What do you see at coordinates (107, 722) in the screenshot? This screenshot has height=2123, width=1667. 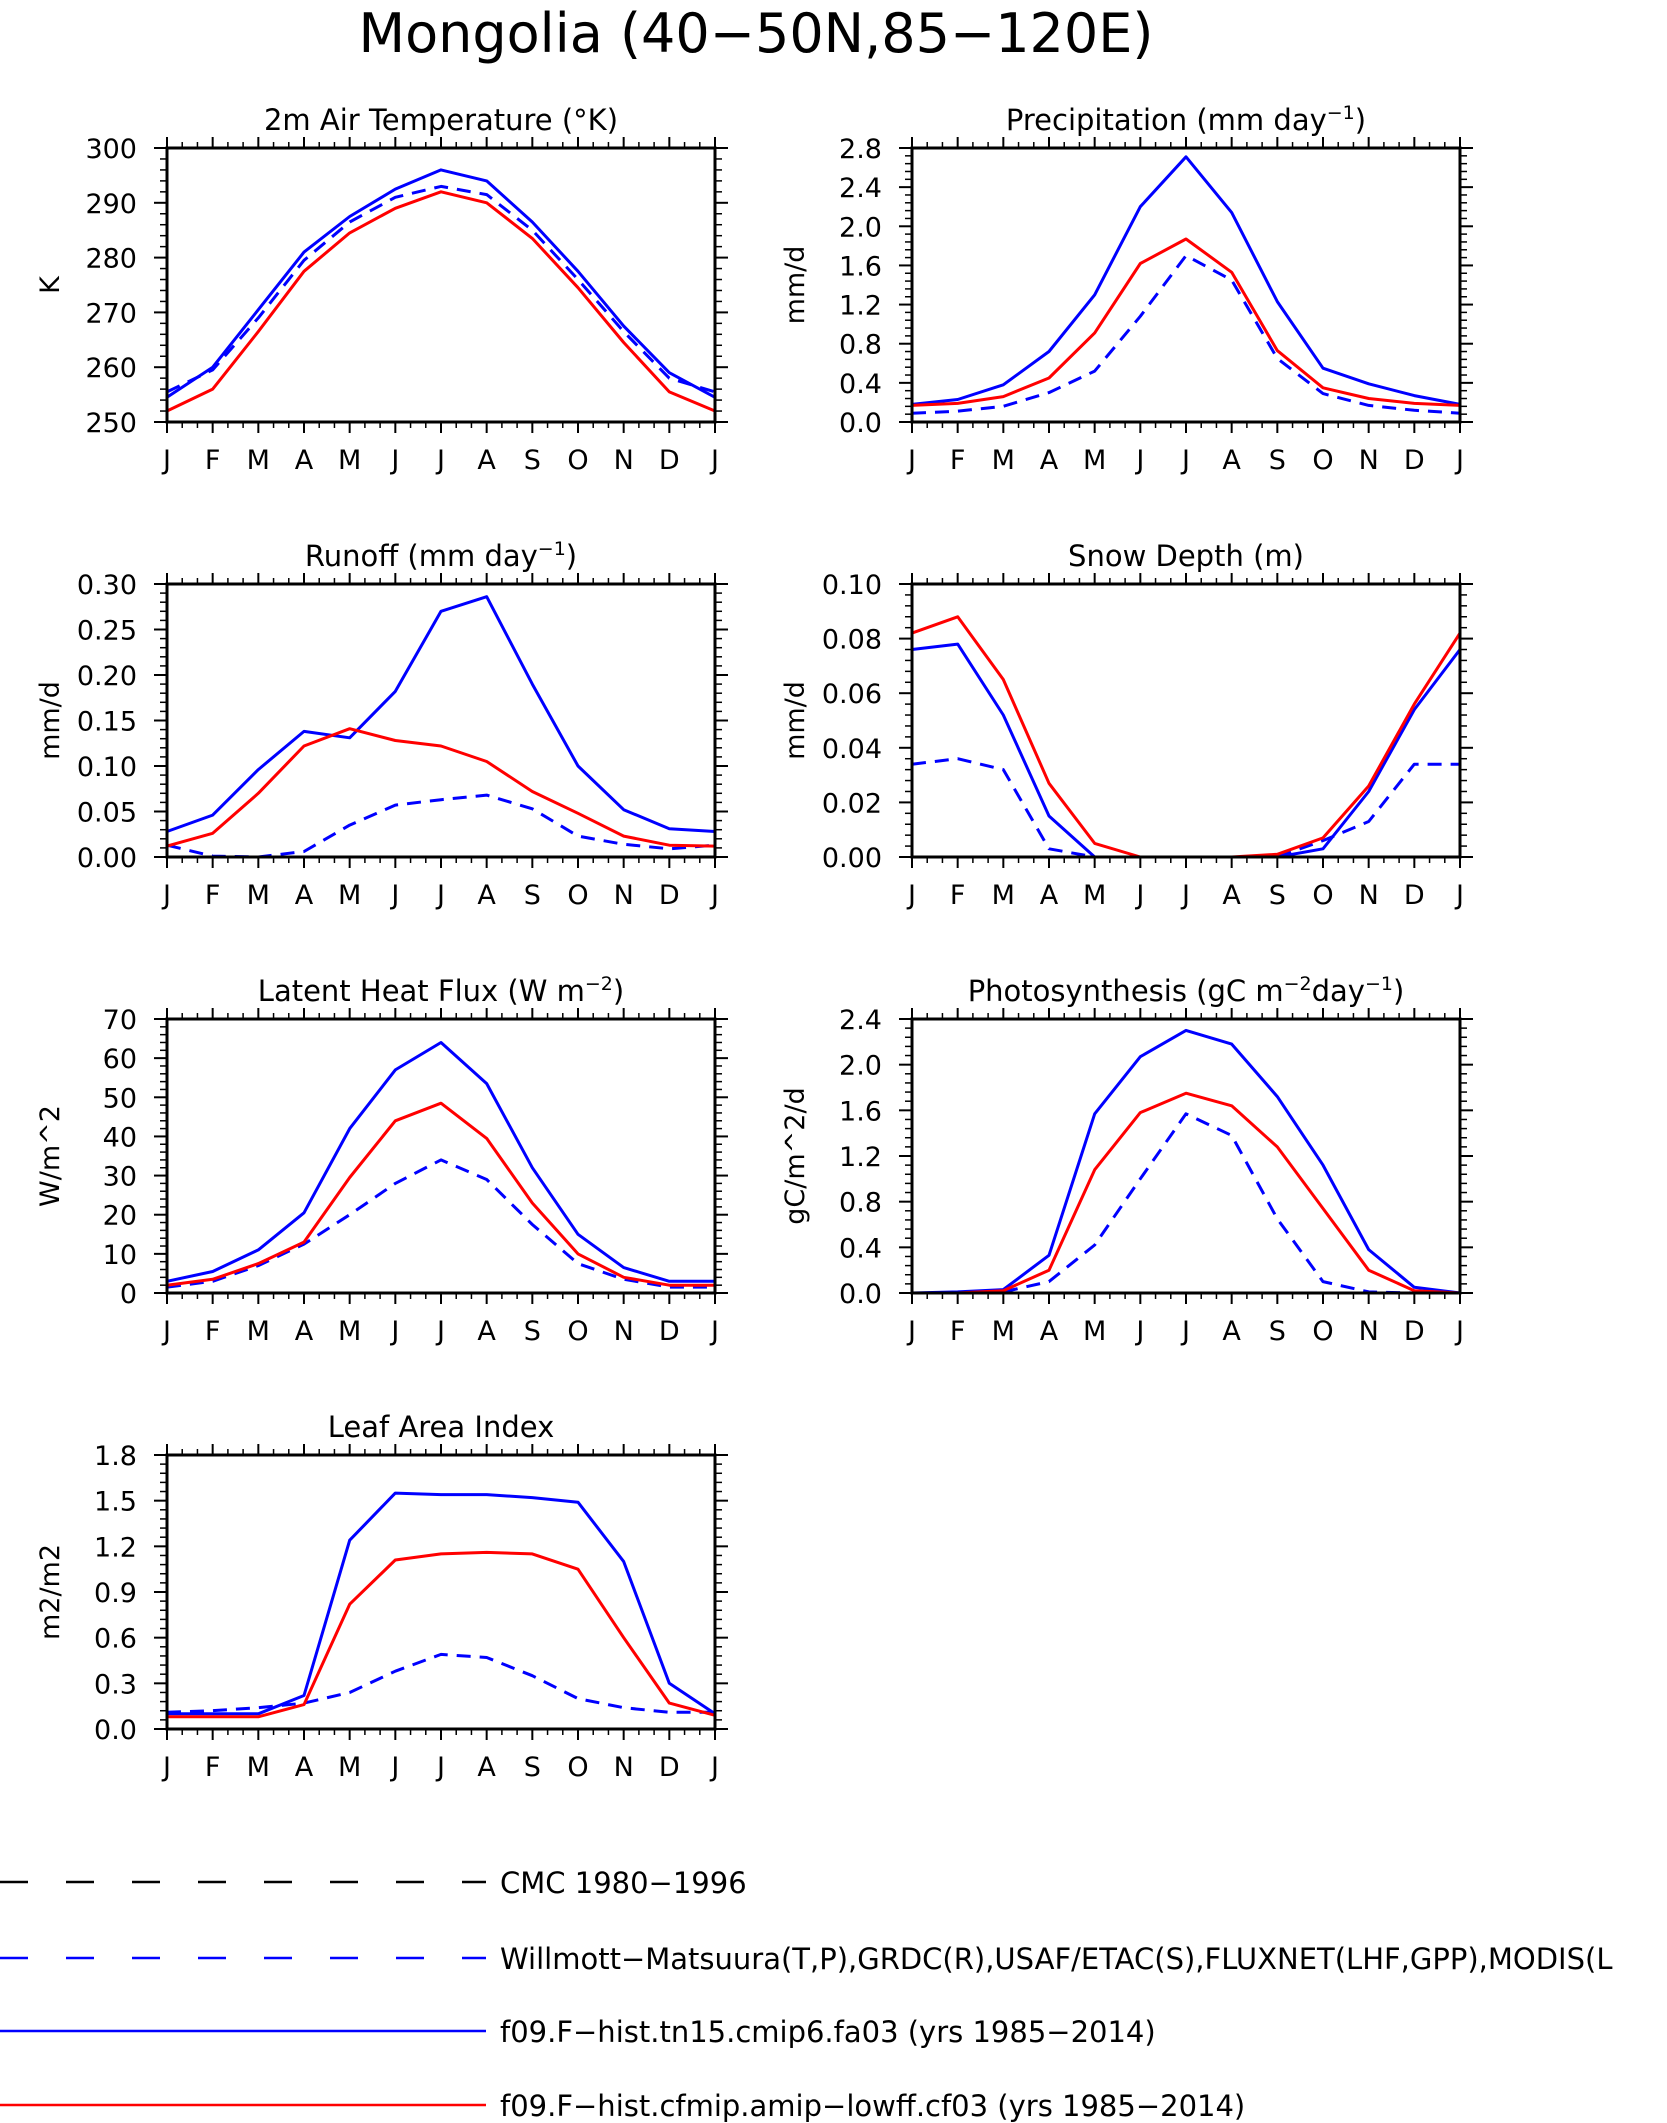 I see `y-tick-label: 0.15` at bounding box center [107, 722].